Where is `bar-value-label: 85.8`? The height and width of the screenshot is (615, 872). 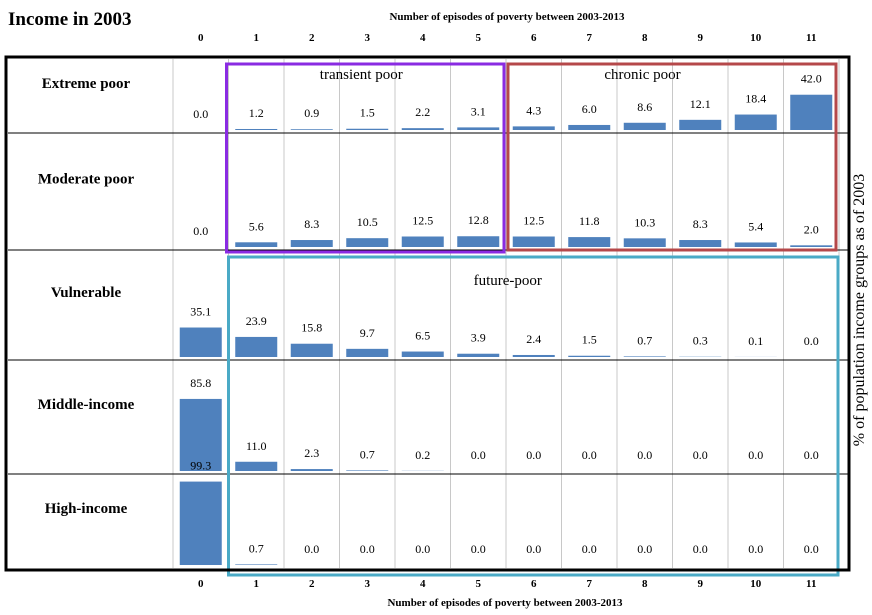
bar-value-label: 85.8 is located at coordinates (200, 383).